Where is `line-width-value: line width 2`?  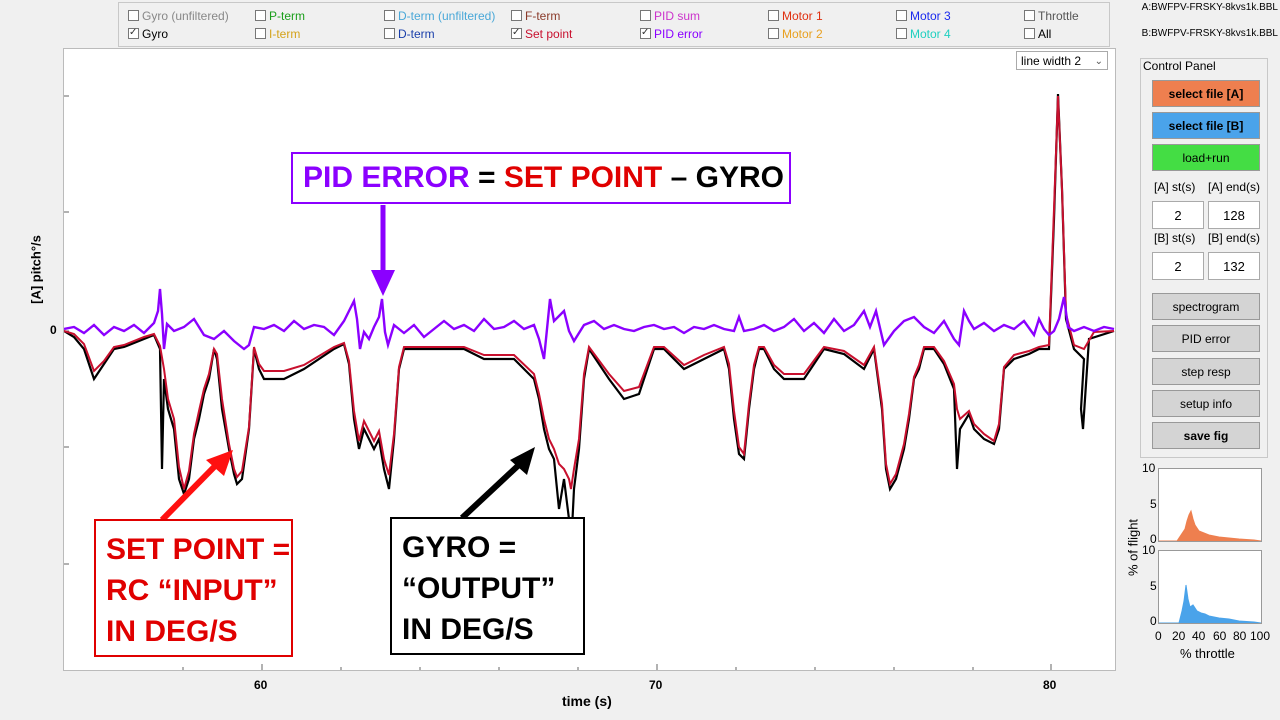 line-width-value: line width 2 is located at coordinates (1051, 61).